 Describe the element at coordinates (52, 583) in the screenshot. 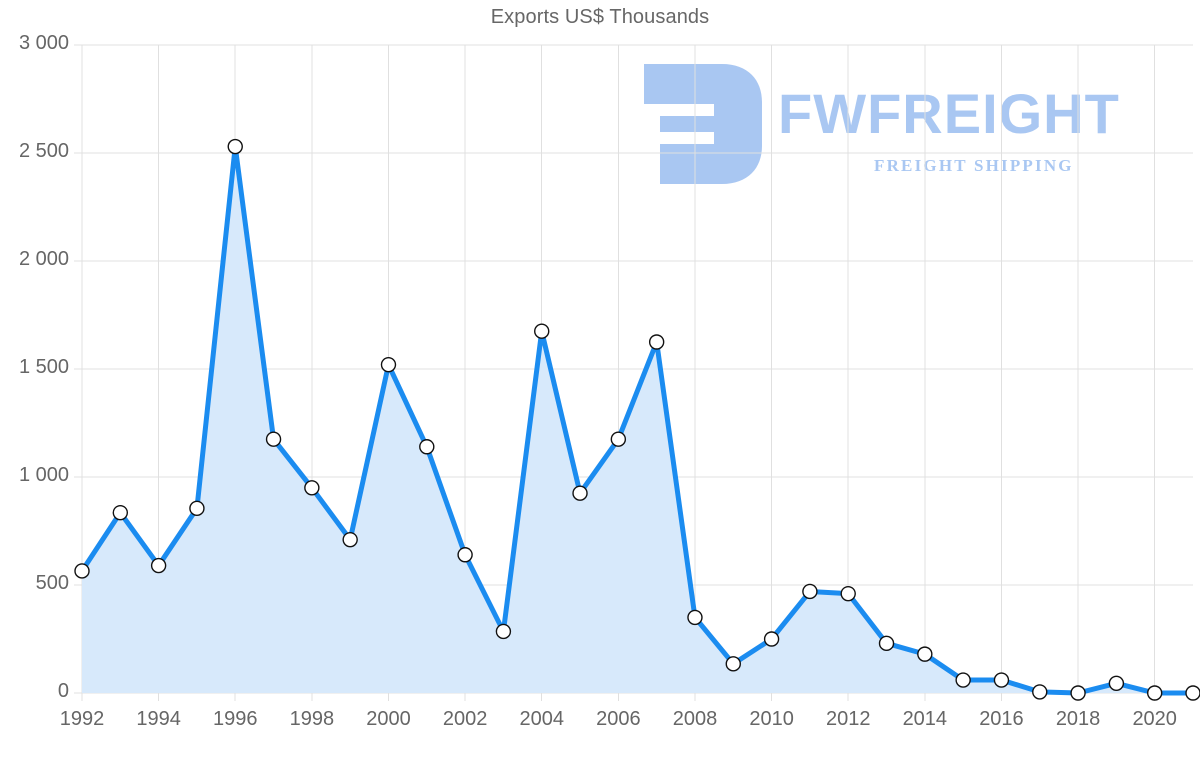

I see `y-axis-tick-label: 500` at that location.